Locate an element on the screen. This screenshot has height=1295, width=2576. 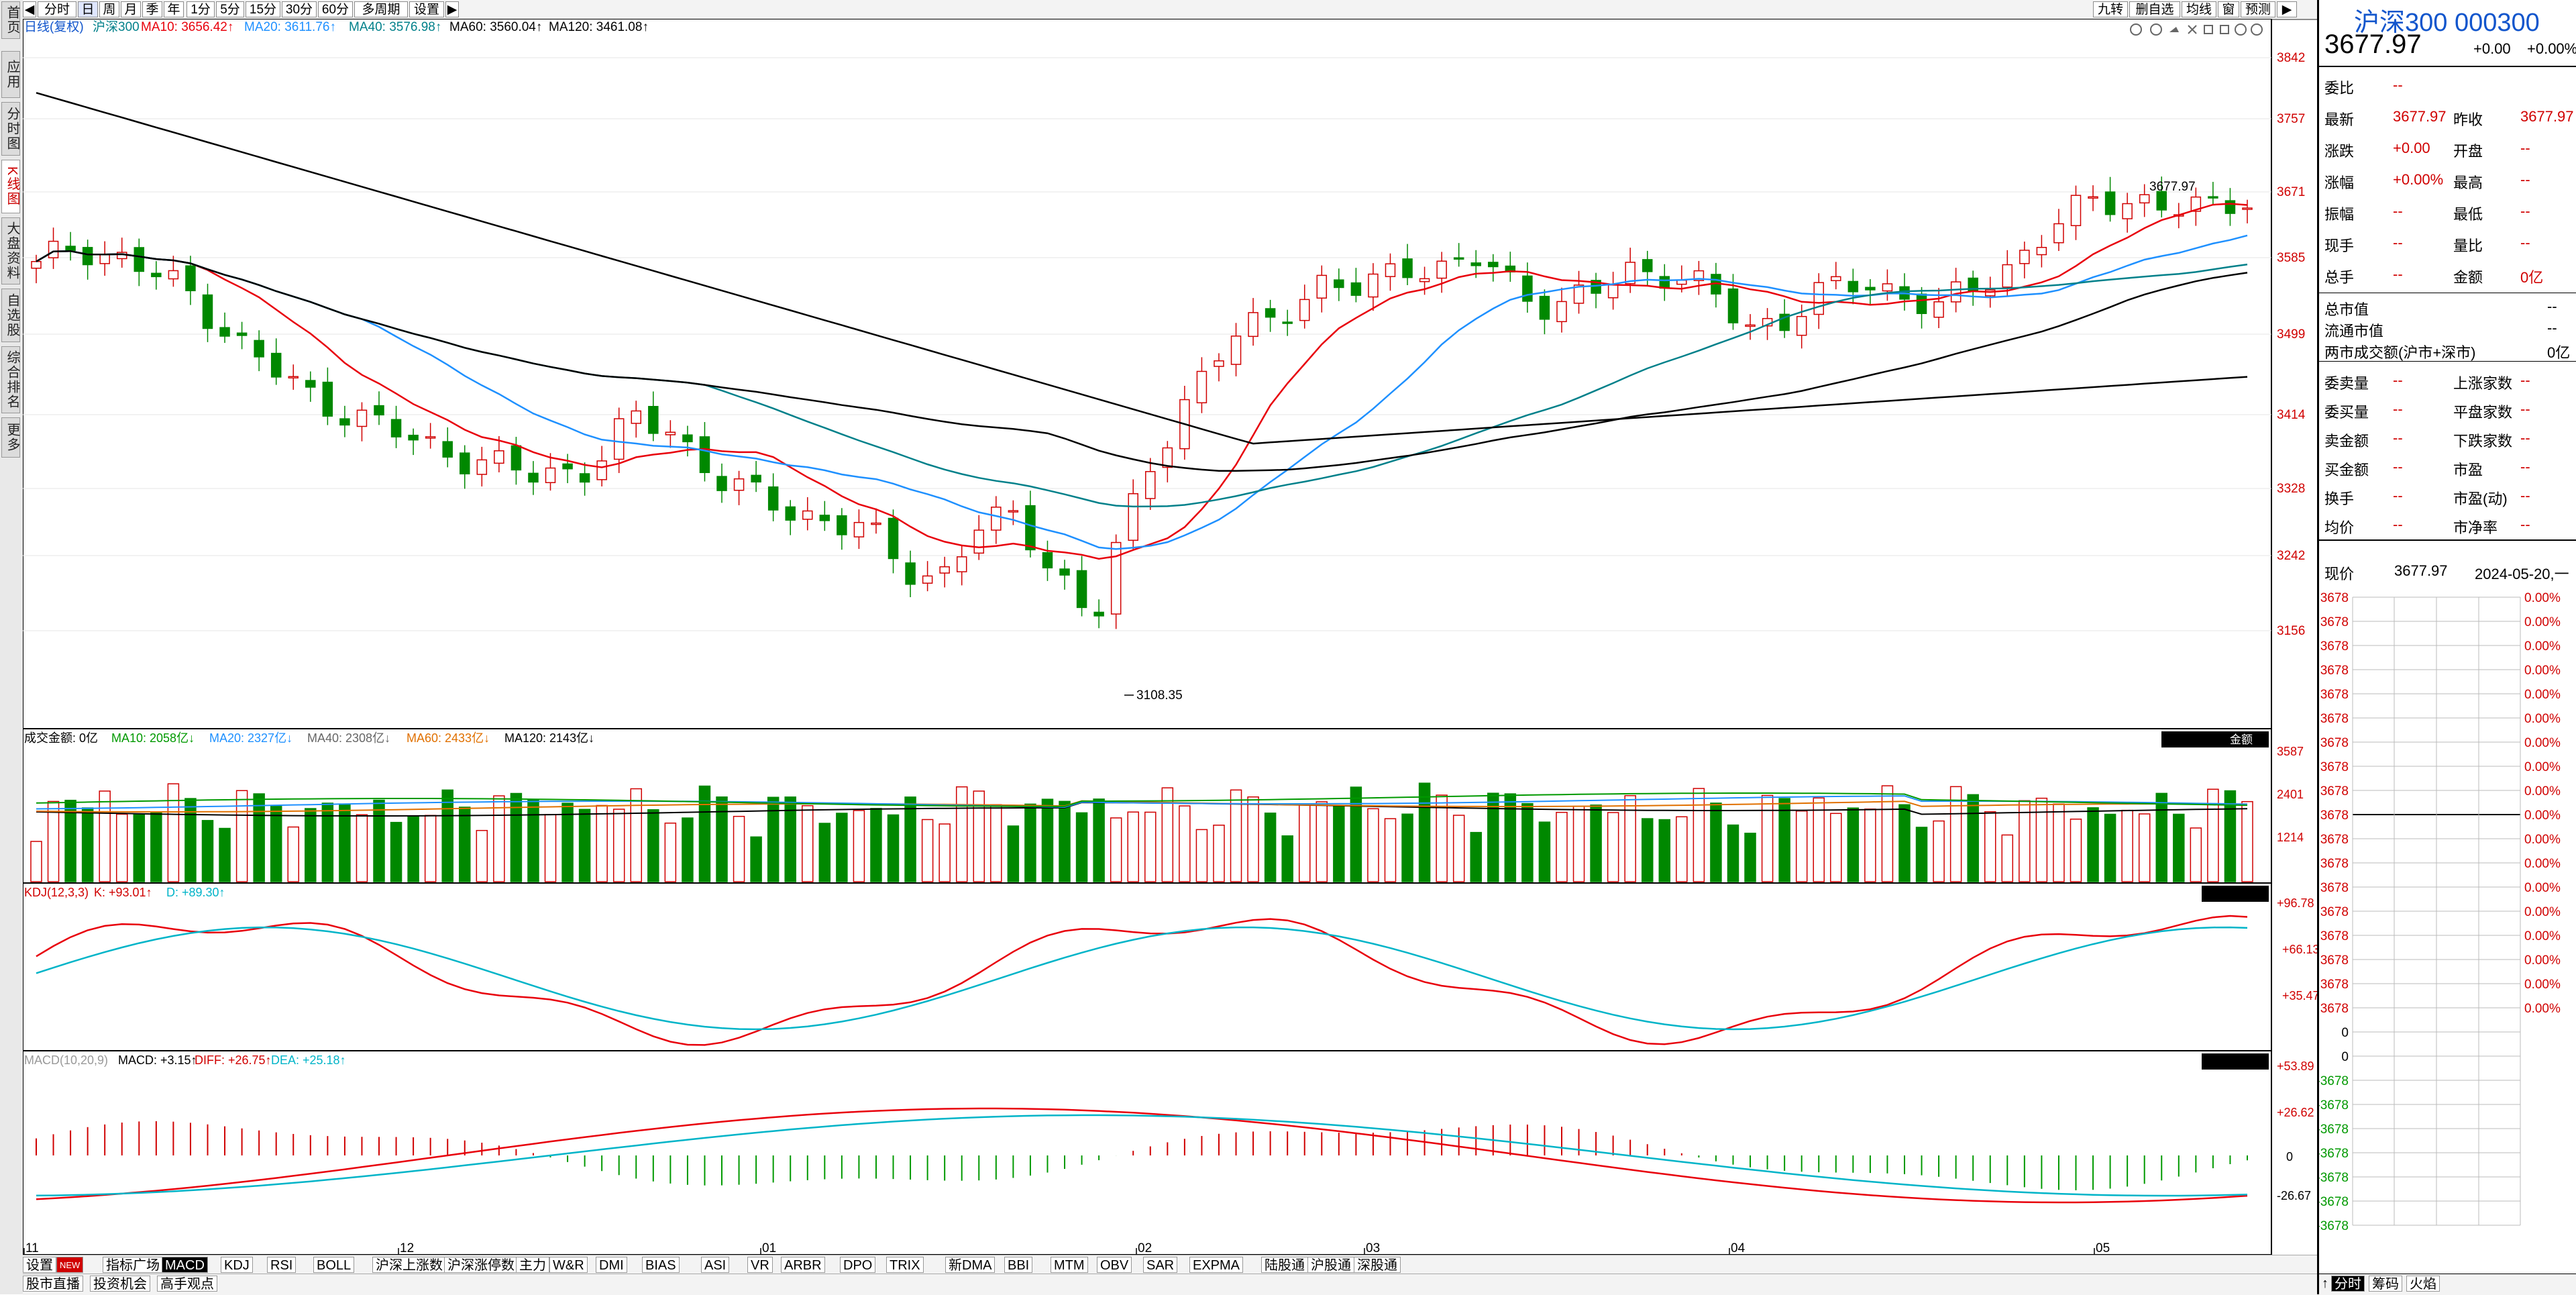
indicator-tab: EXPMA is located at coordinates (1216, 1265).